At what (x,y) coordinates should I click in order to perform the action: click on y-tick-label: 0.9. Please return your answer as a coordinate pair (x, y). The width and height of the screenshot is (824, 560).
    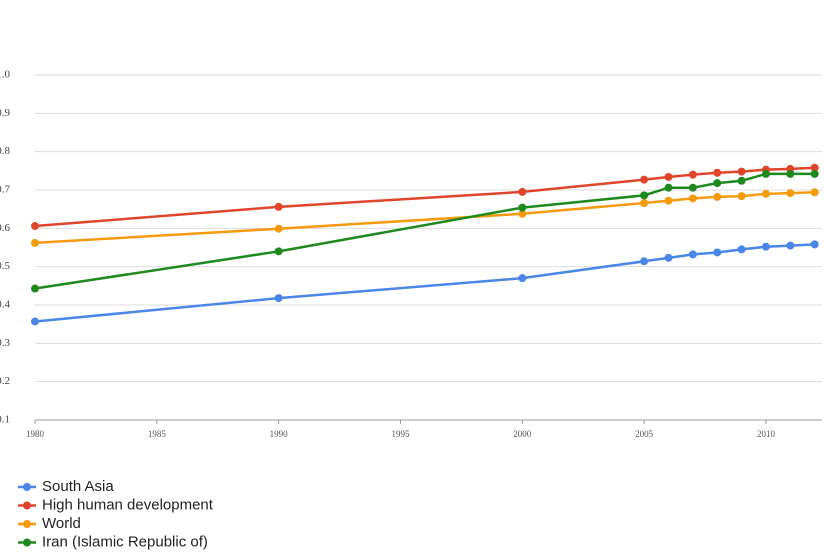
    Looking at the image, I should click on (5, 113).